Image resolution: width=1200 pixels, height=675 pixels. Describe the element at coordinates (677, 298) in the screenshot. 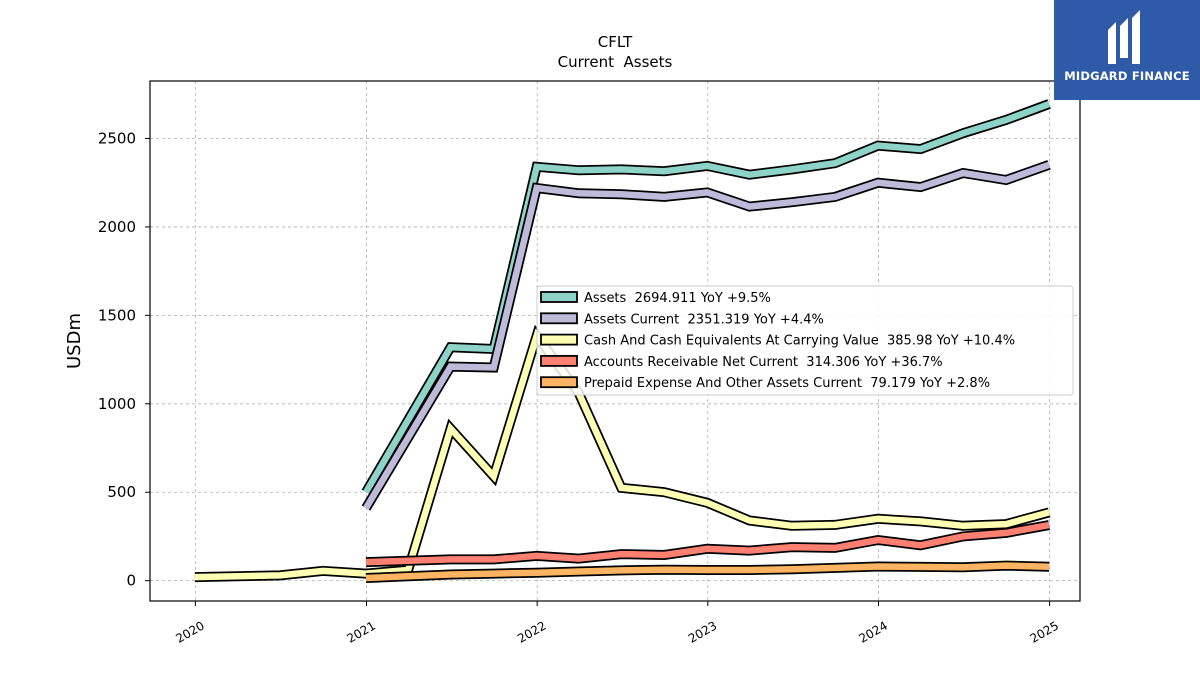

I see `legend-label: Assets 2694.911 YoY +9.5%` at that location.